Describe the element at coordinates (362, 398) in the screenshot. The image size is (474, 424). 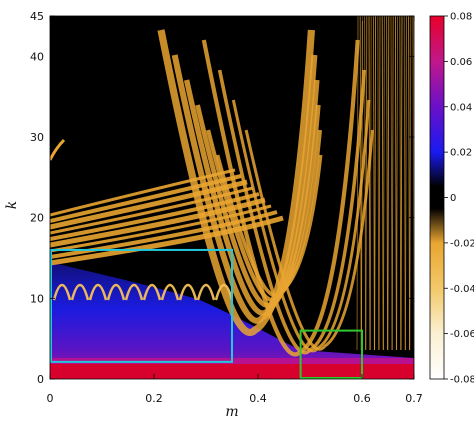
I see `x-tick-label: 0.6` at that location.